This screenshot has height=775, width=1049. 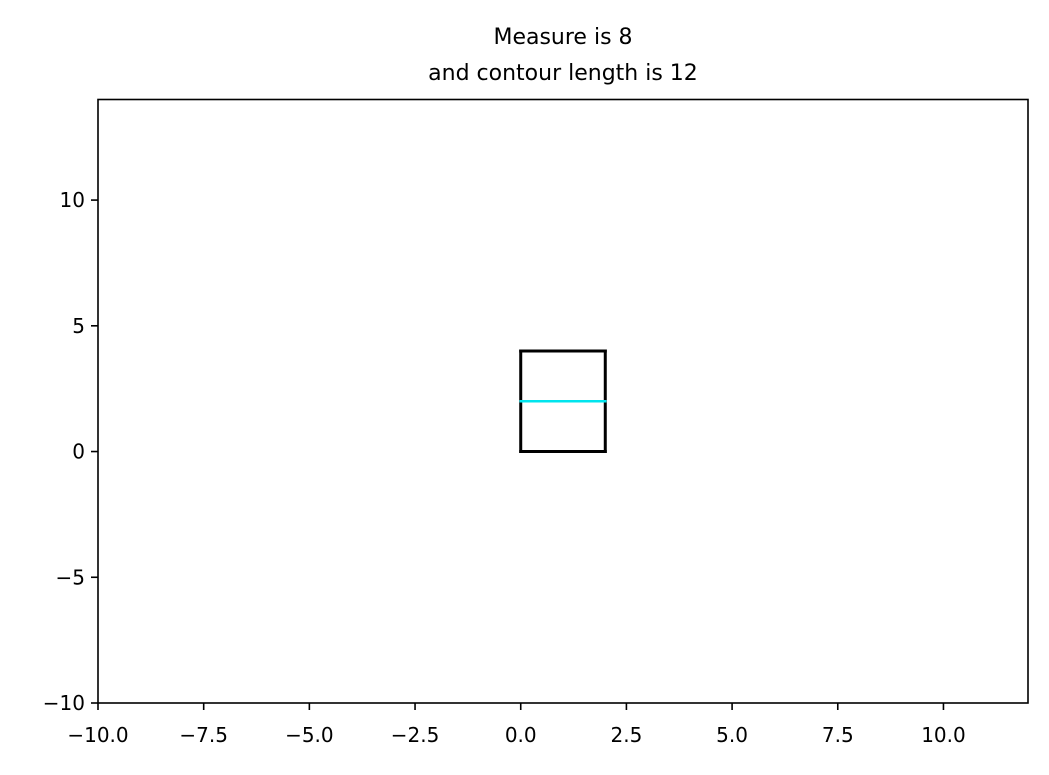 What do you see at coordinates (70, 577) in the screenshot?
I see `y-tick-label: −5` at bounding box center [70, 577].